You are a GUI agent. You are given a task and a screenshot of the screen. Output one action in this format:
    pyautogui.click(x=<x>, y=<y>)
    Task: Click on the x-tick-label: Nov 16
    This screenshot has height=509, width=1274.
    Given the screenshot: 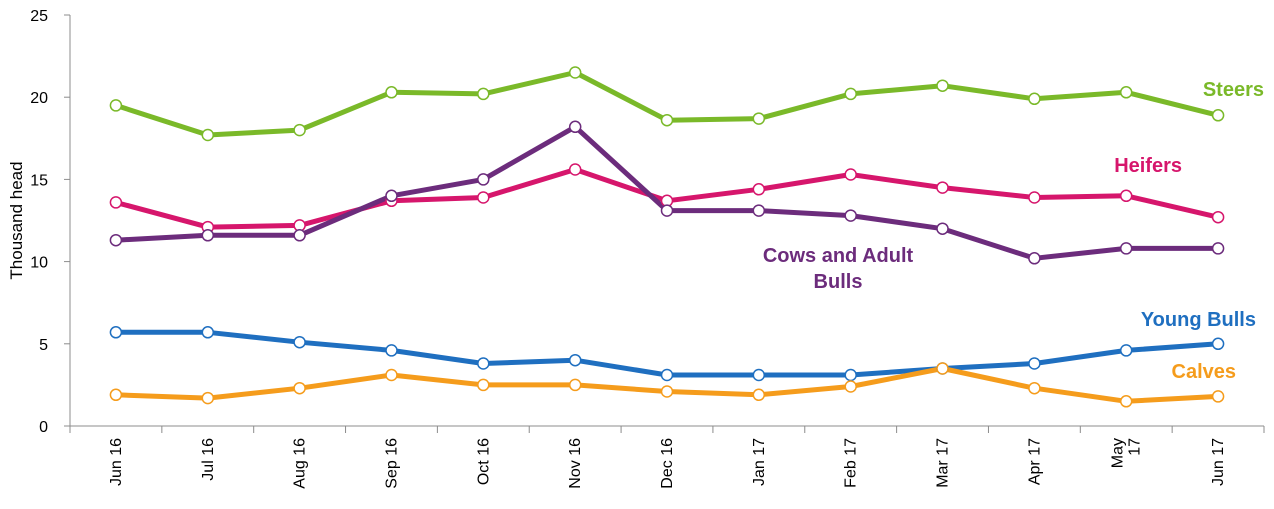 What is the action you would take?
    pyautogui.click(x=575, y=463)
    